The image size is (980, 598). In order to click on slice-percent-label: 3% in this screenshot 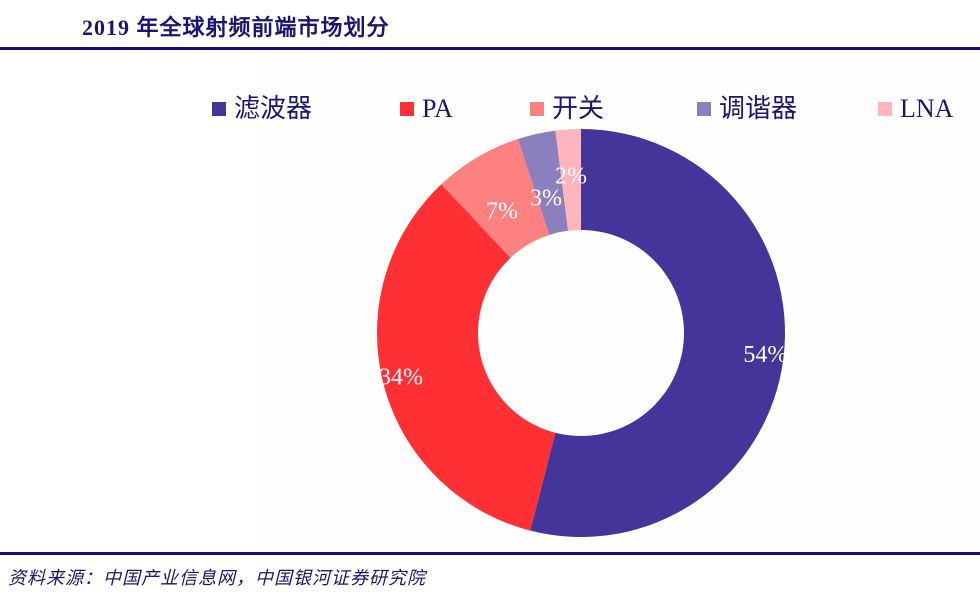, I will do `click(546, 199)`.